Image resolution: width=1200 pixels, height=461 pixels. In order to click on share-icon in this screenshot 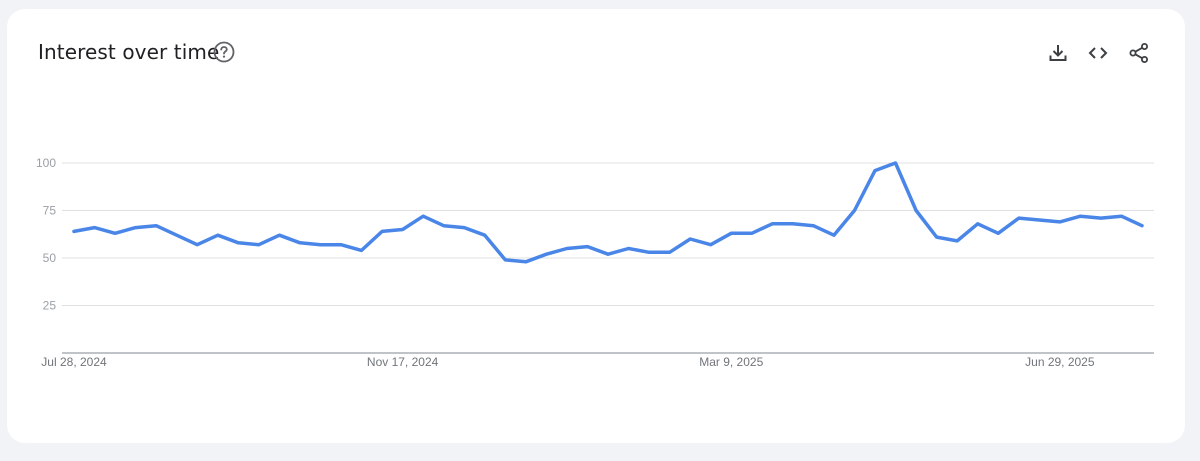, I will do `click(1138, 53)`.